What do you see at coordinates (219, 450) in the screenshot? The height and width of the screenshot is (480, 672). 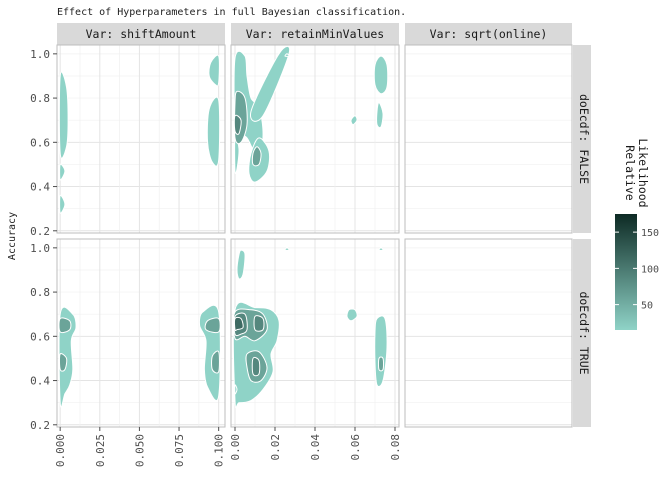 I see `x-tick-label: 0.100` at bounding box center [219, 450].